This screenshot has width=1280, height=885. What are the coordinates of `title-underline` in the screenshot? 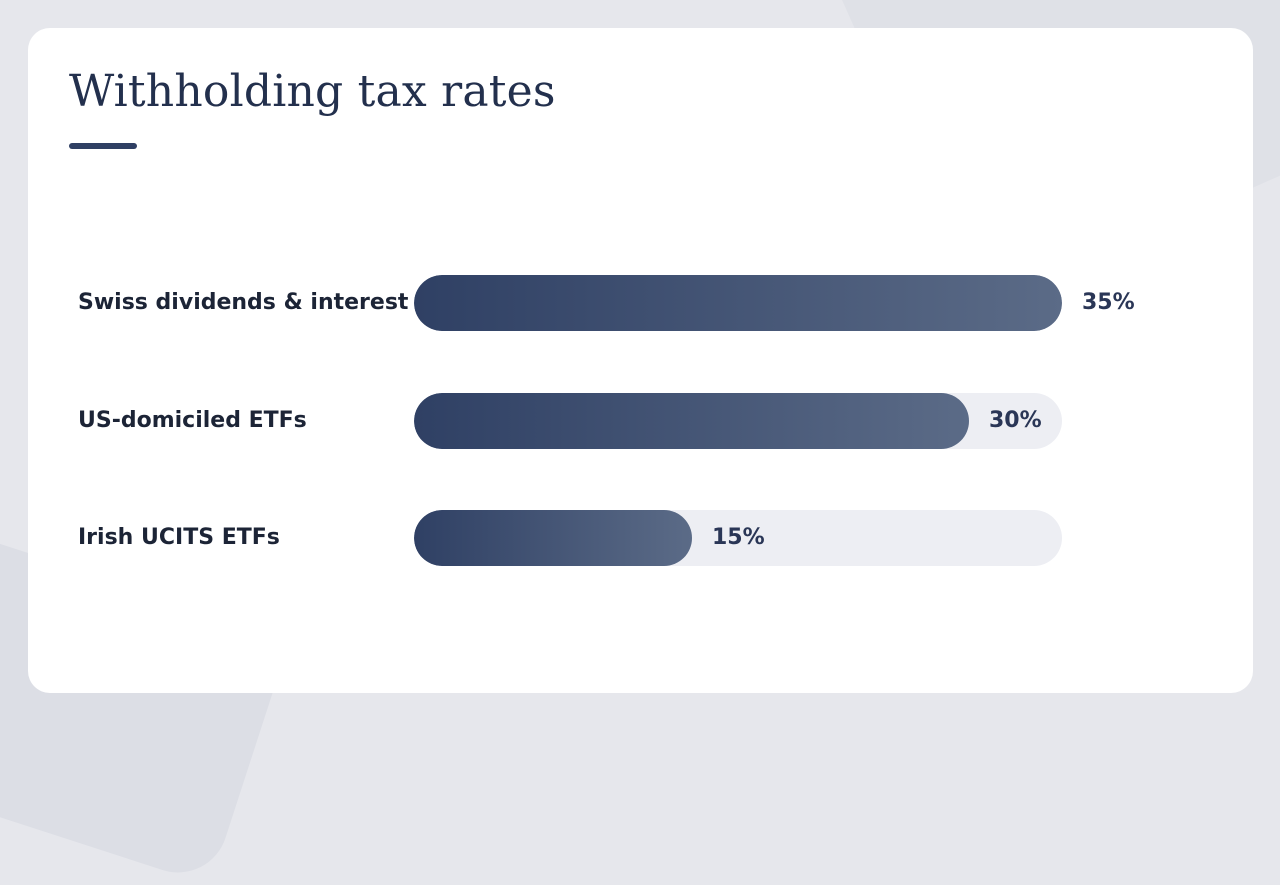 It's located at (103, 146).